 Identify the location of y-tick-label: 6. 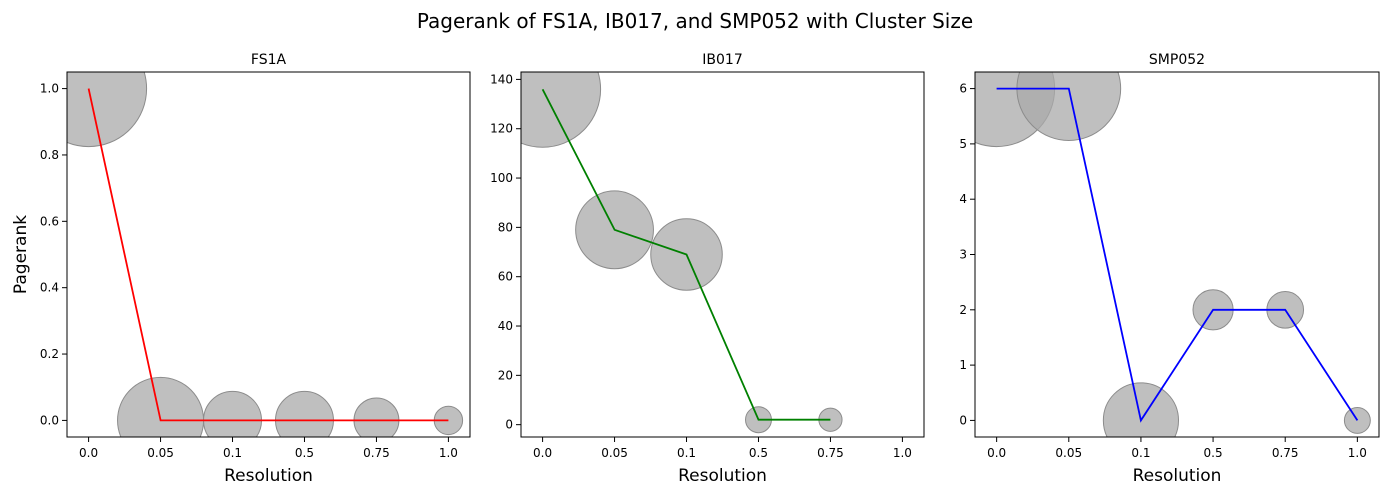
(963, 89).